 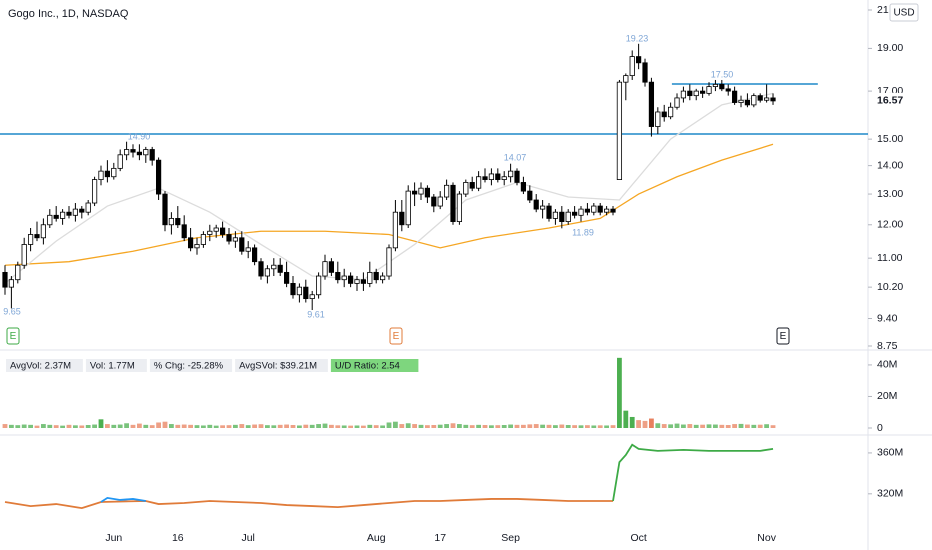 I want to click on stat: Vol: 1.77M, so click(x=112, y=366).